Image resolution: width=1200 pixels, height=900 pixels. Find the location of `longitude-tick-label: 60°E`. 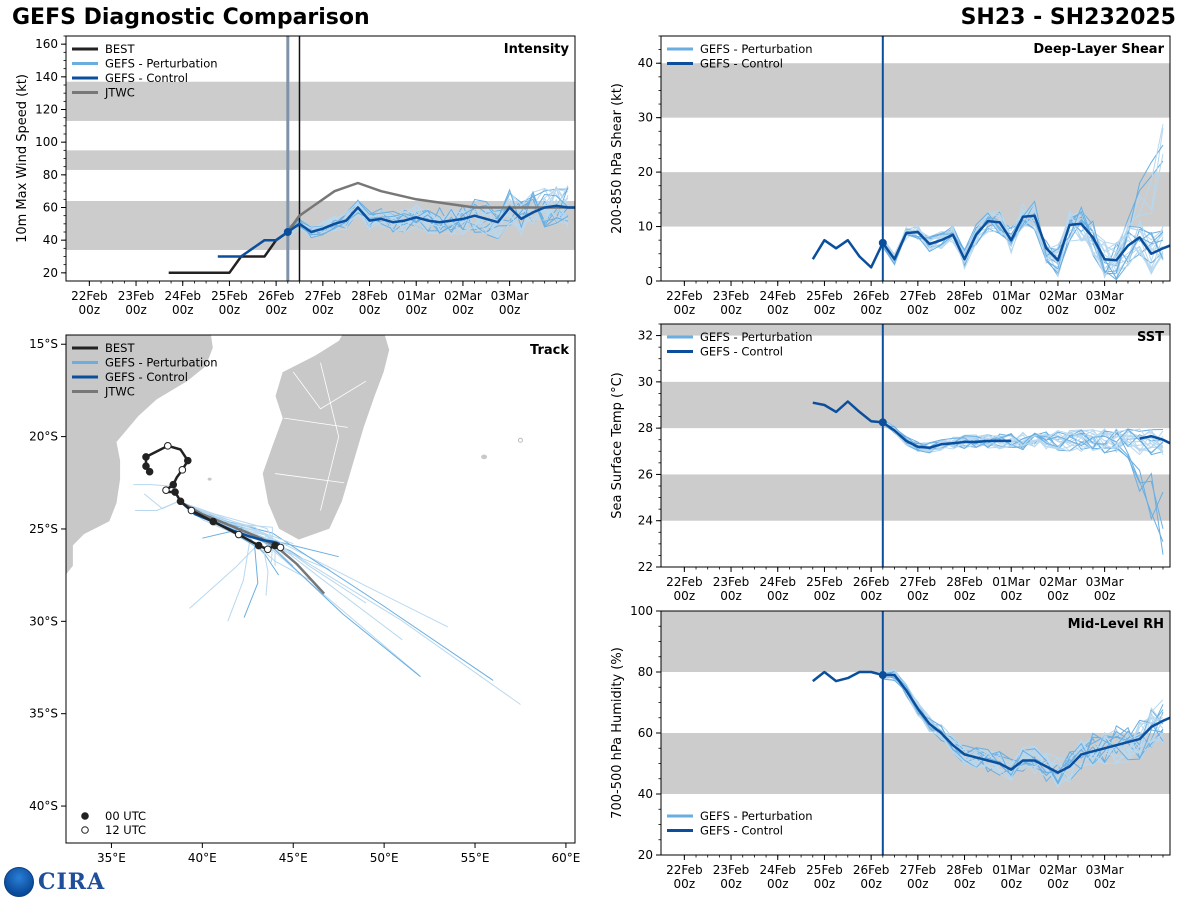

longitude-tick-label: 60°E is located at coordinates (565, 858).